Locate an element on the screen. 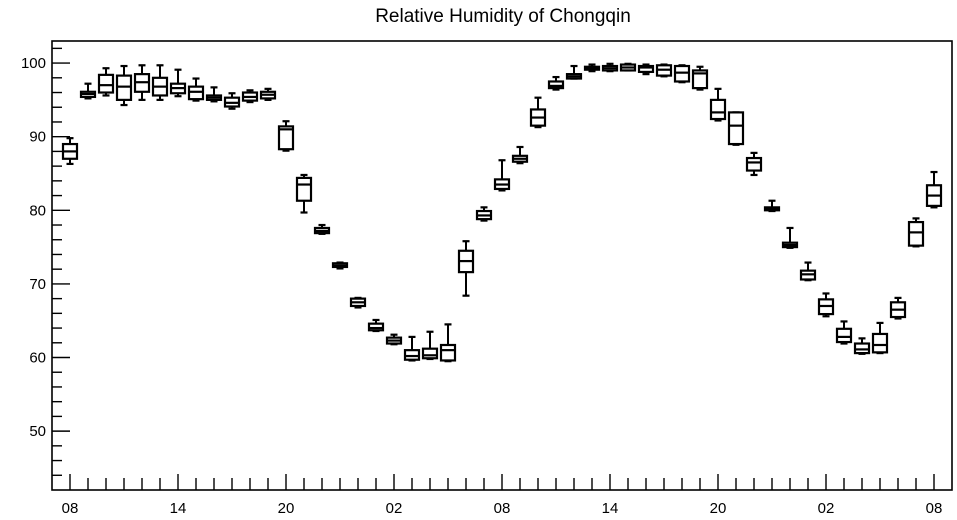  y-axis: 50 60 70 80 90 100 is located at coordinates (45, 261).